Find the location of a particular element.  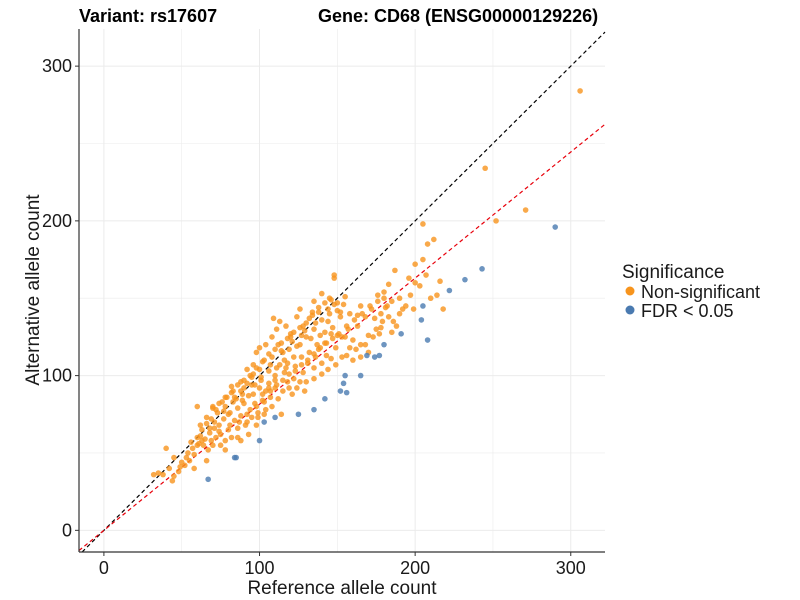

legend-label-non-significant: Non-significant is located at coordinates (700, 292).